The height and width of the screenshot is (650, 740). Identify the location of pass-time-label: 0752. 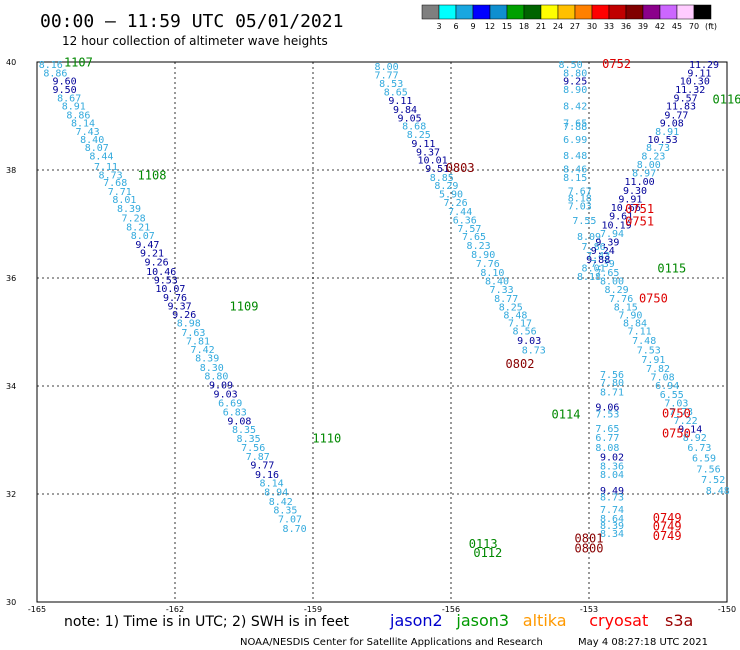
(616, 64).